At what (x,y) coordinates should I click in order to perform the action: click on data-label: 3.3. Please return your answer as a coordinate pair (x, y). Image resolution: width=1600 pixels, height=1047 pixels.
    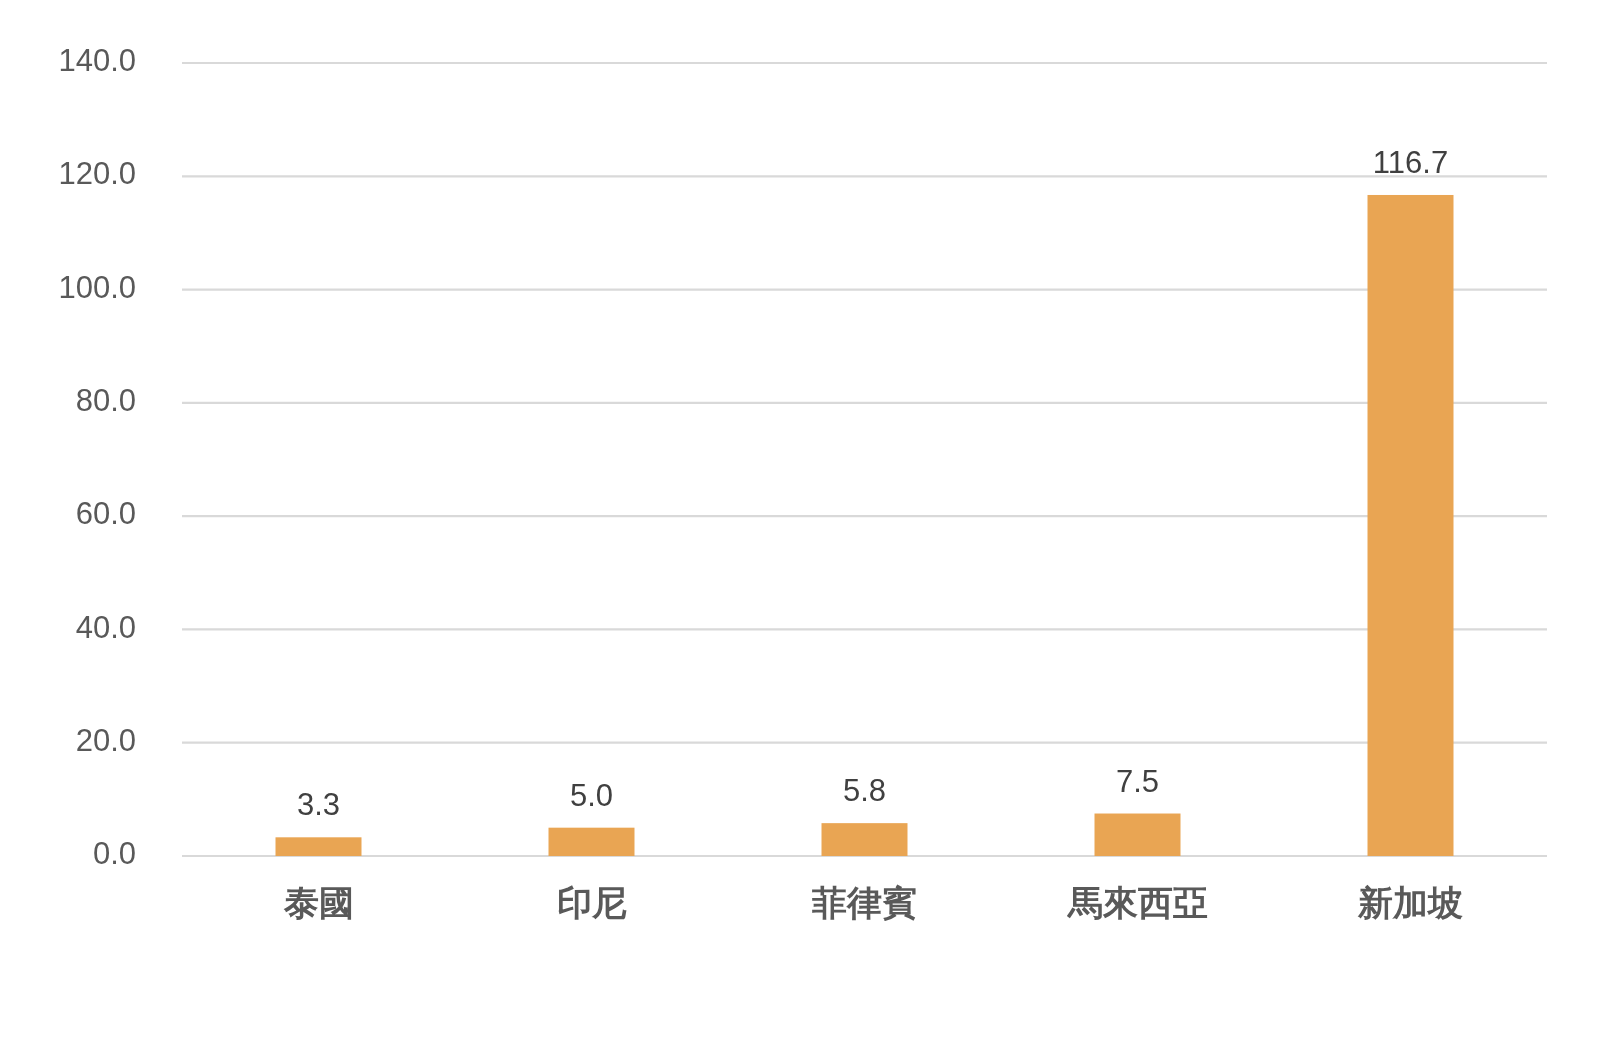
    Looking at the image, I should click on (318, 805).